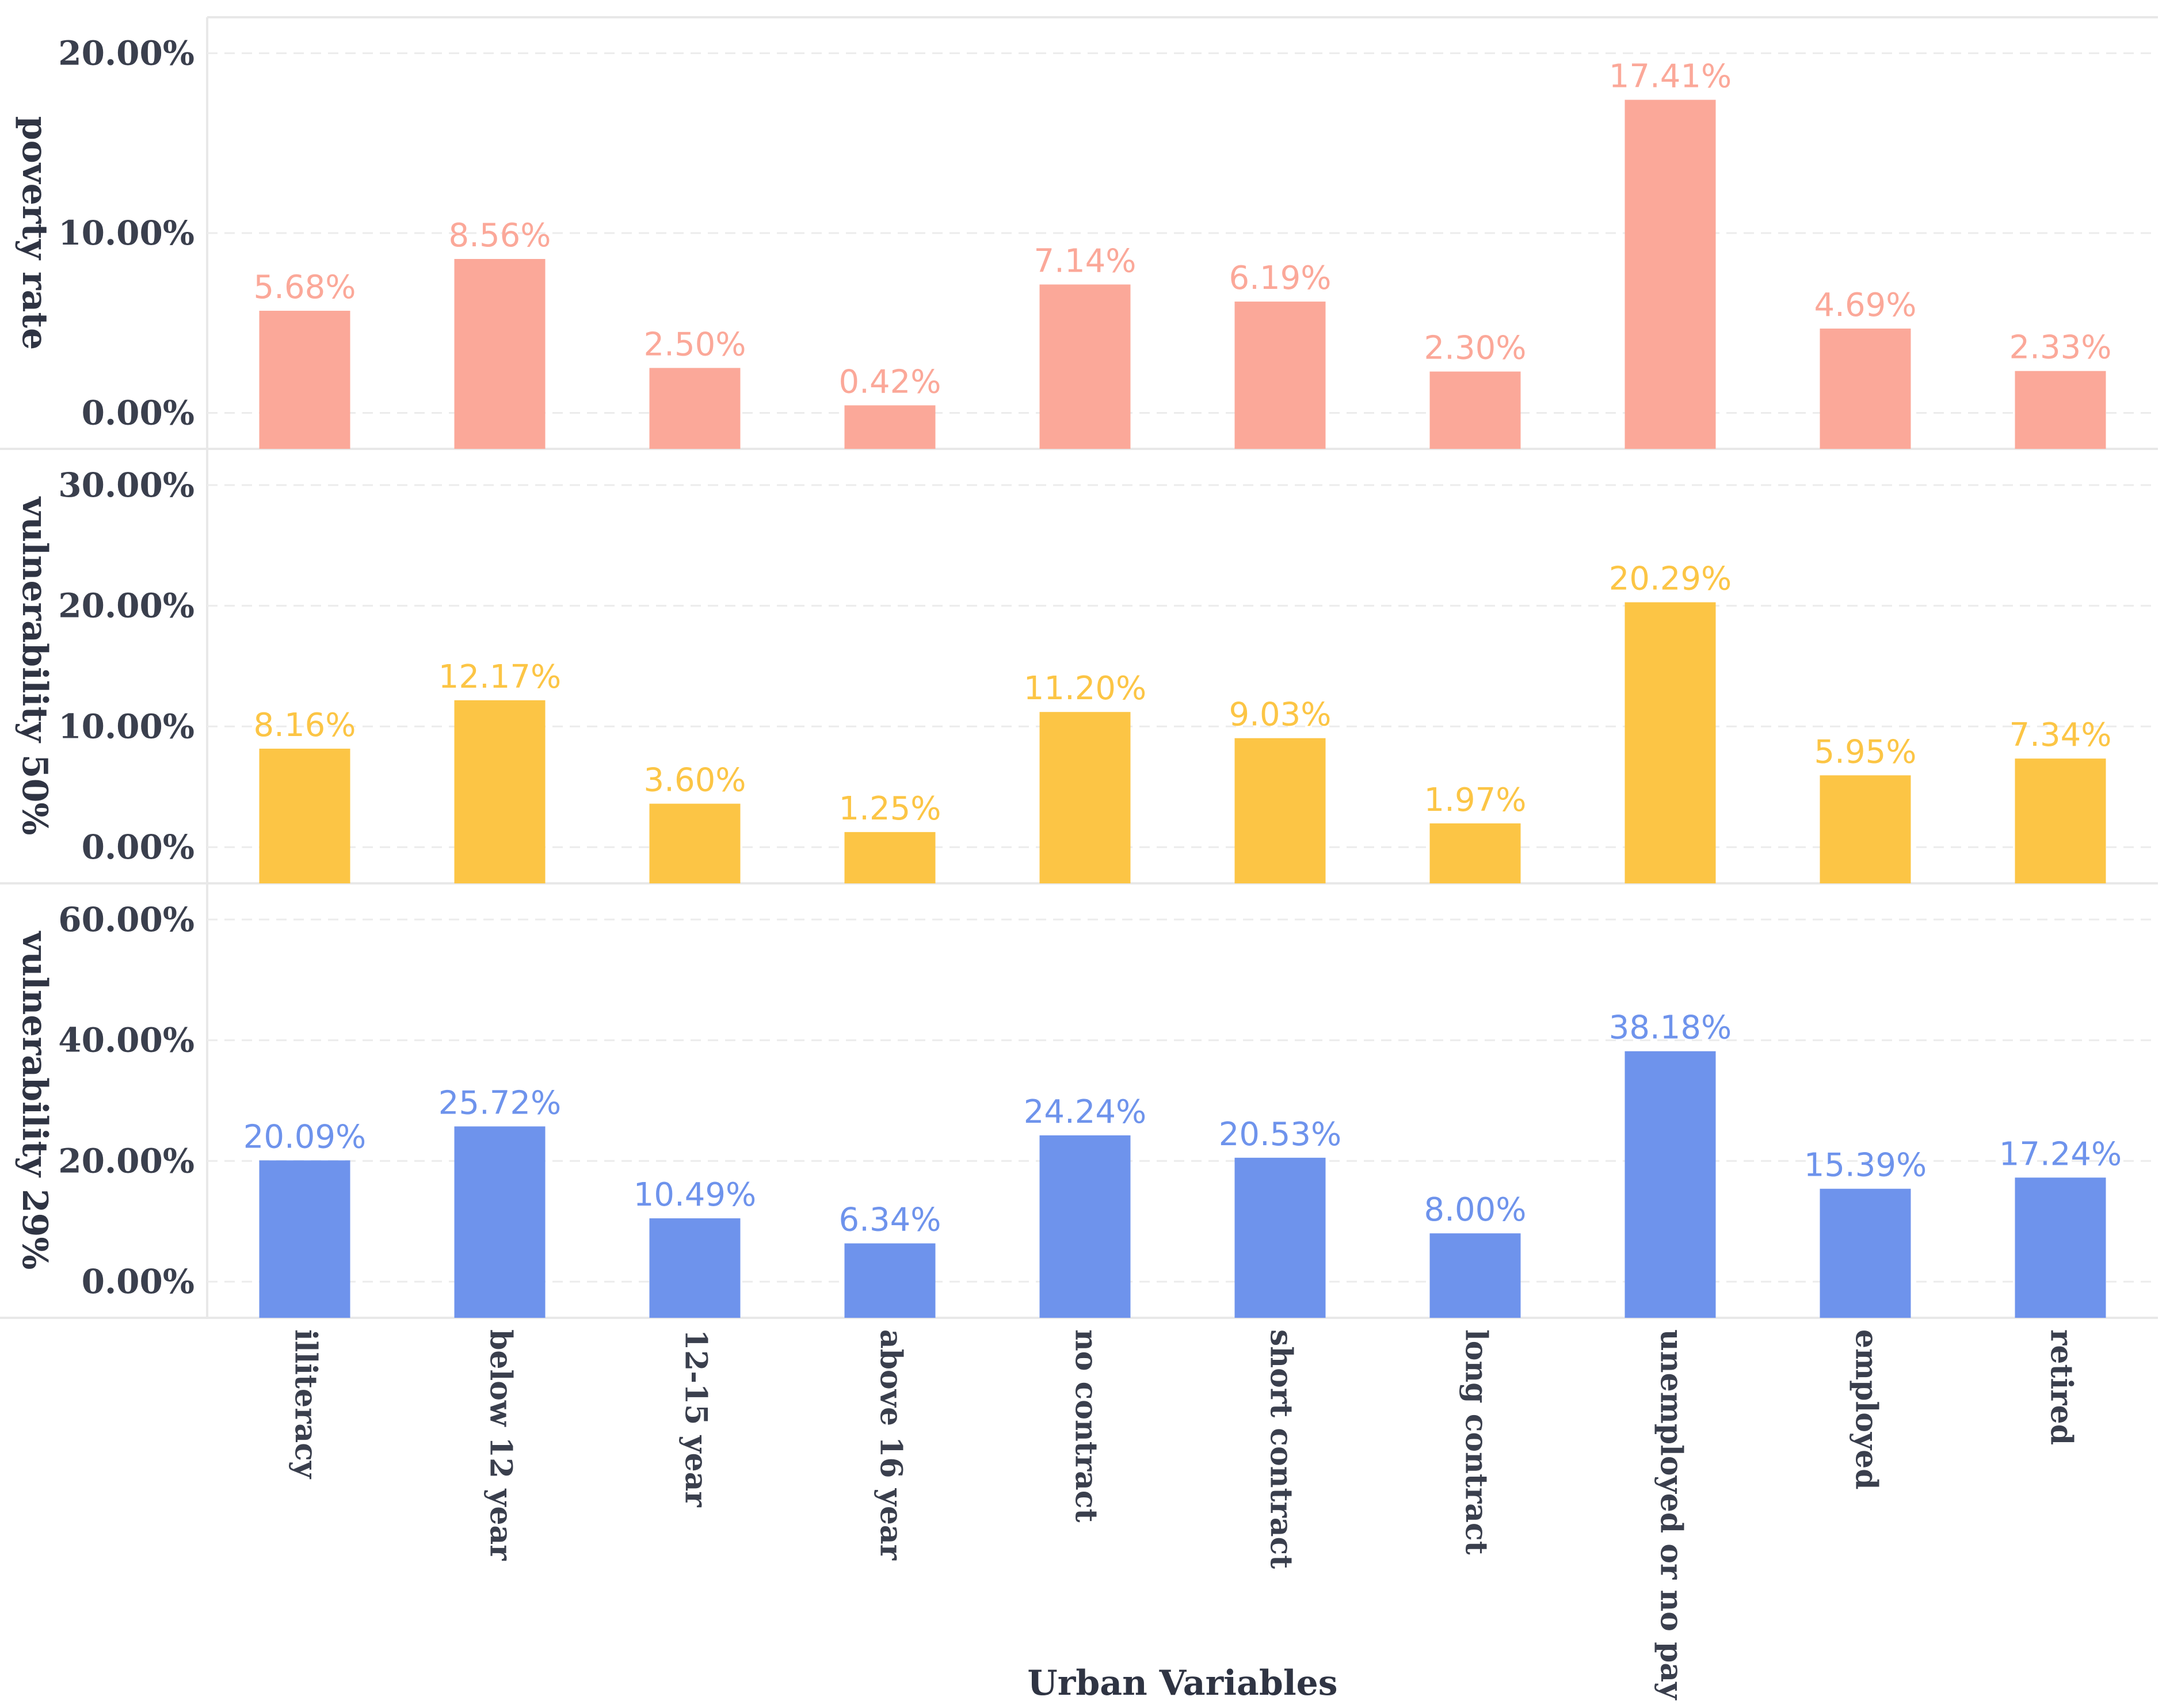  Describe the element at coordinates (1280, 1134) in the screenshot. I see `data-label: 20.53%` at that location.